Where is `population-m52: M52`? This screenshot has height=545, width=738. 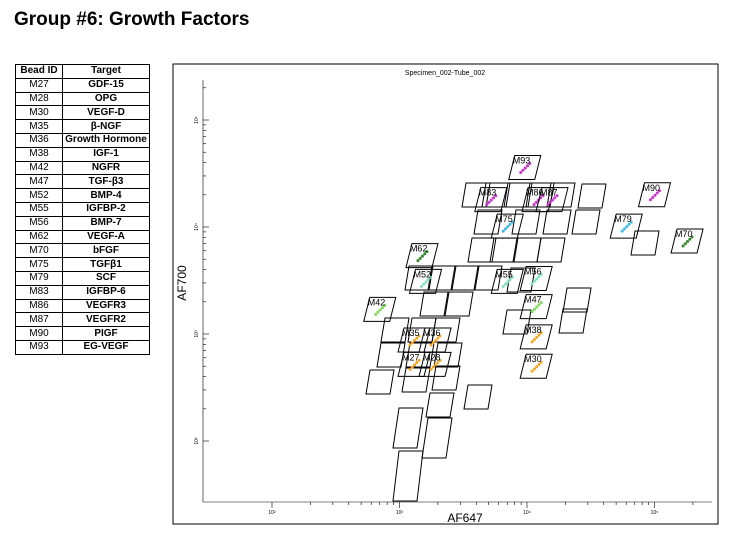
population-m52: M52 is located at coordinates (425, 281).